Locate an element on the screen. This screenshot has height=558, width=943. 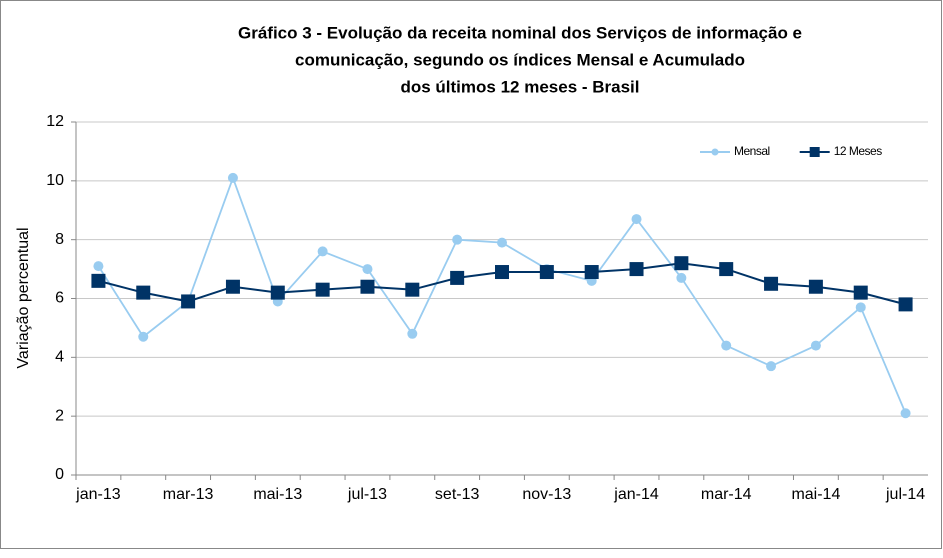
y-tick-label: 12 is located at coordinates (55, 121).